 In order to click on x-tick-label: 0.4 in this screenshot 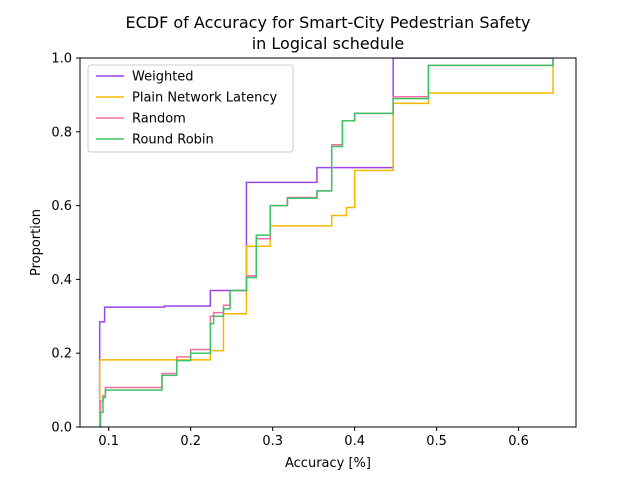, I will do `click(354, 441)`.